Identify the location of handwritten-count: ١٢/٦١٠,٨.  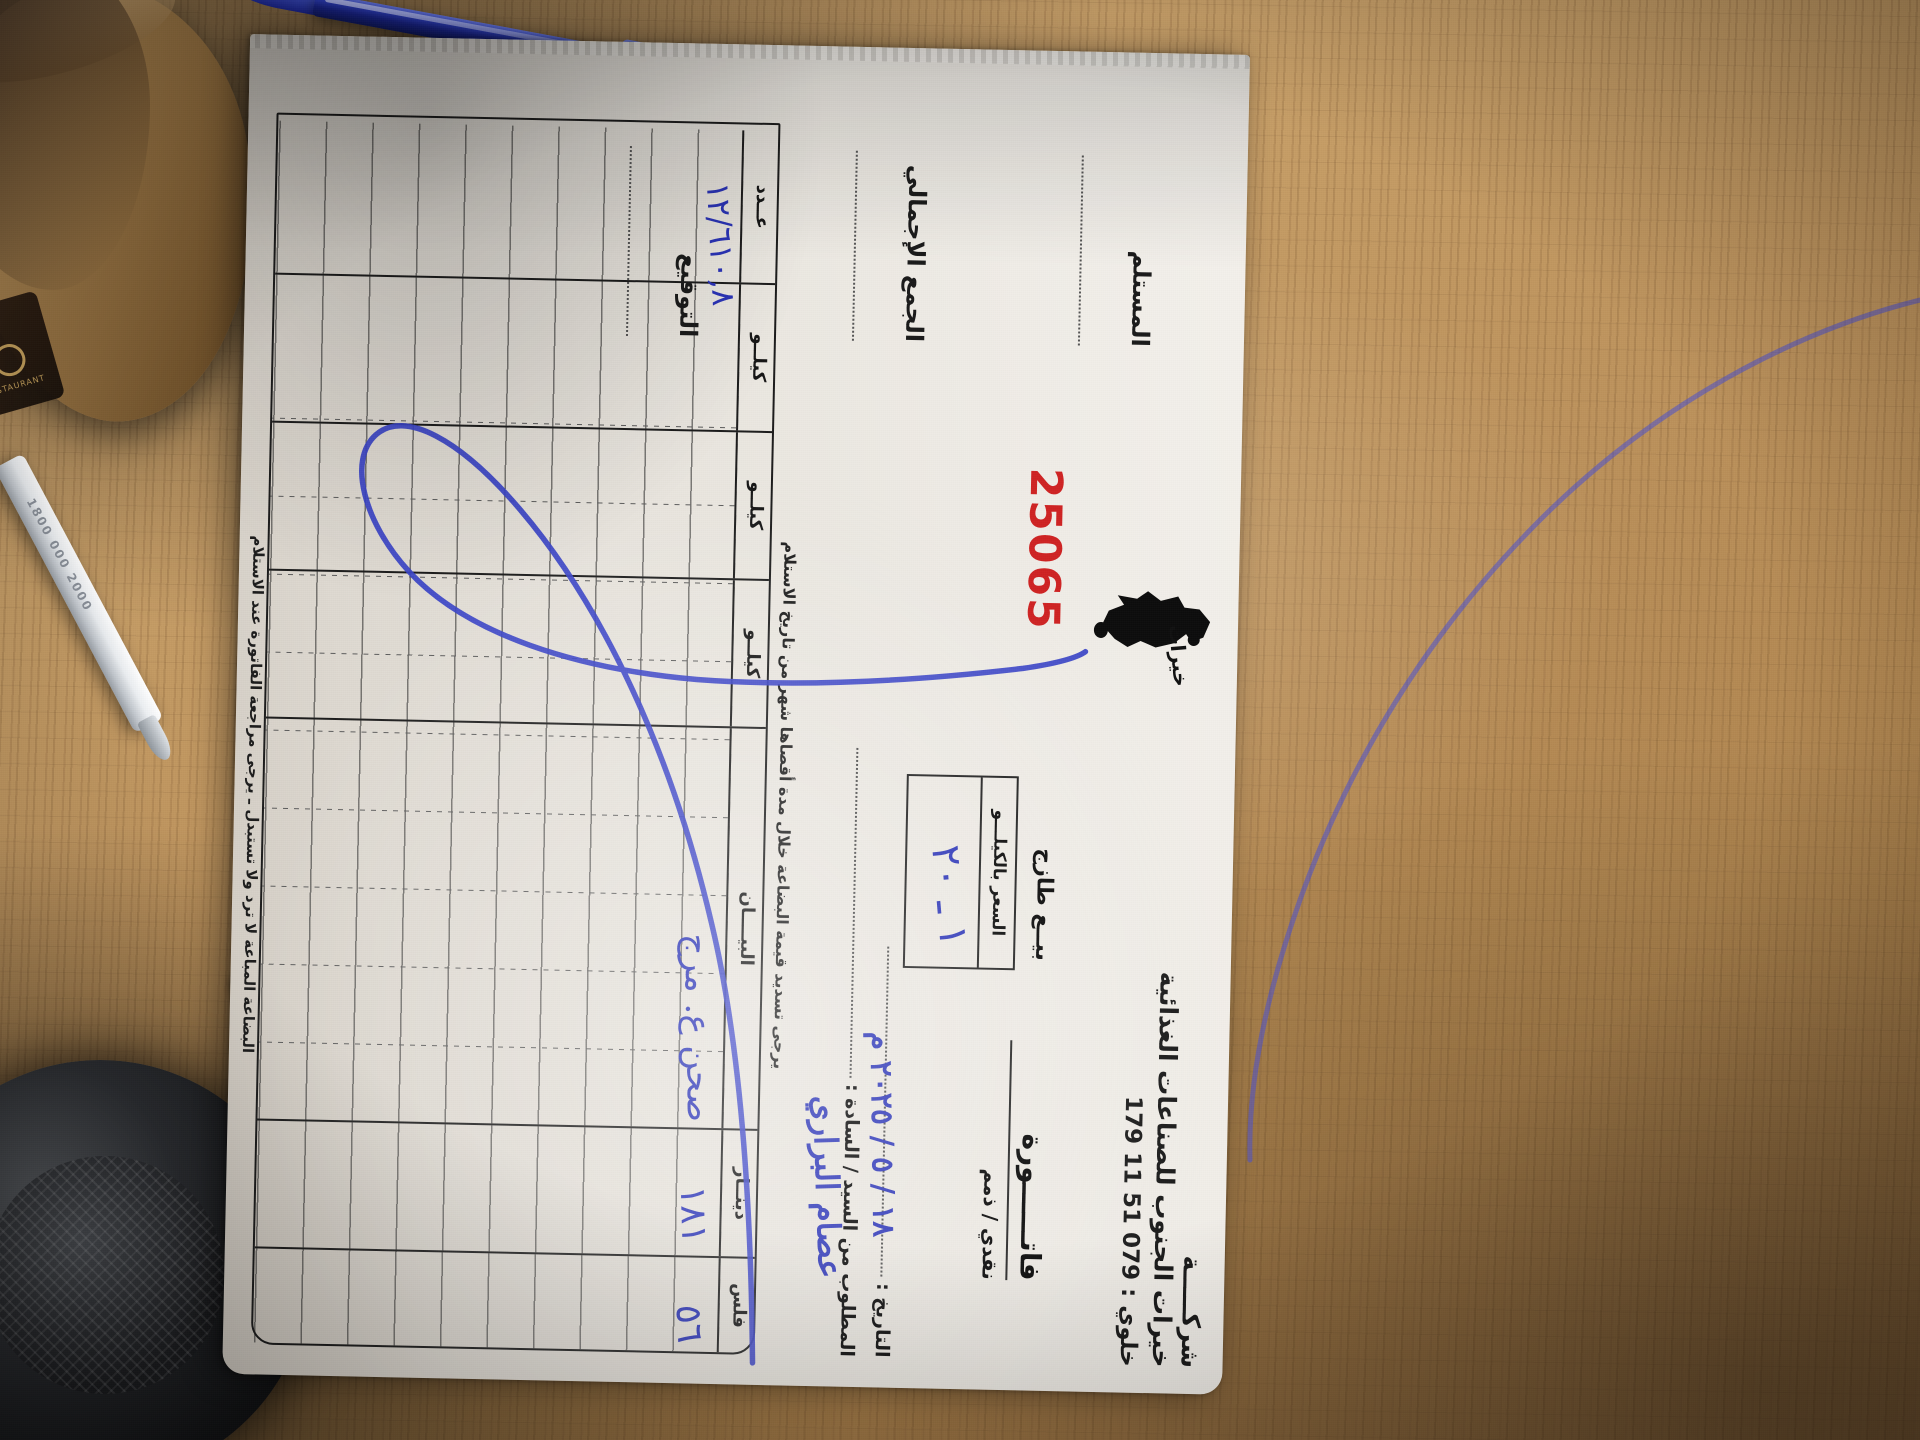
(720, 244).